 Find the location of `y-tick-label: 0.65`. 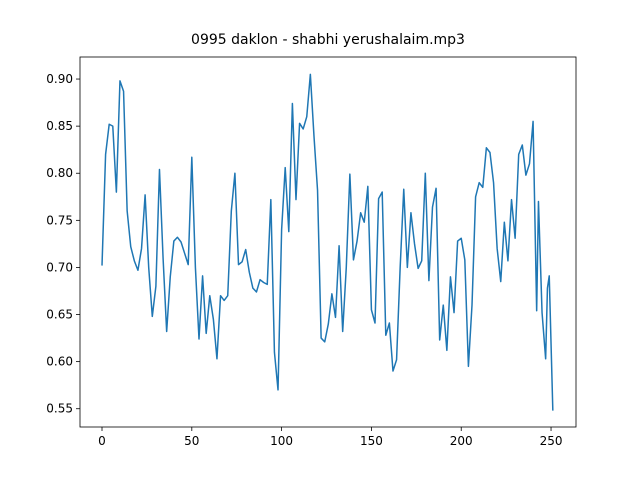

y-tick-label: 0.65 is located at coordinates (59, 315).